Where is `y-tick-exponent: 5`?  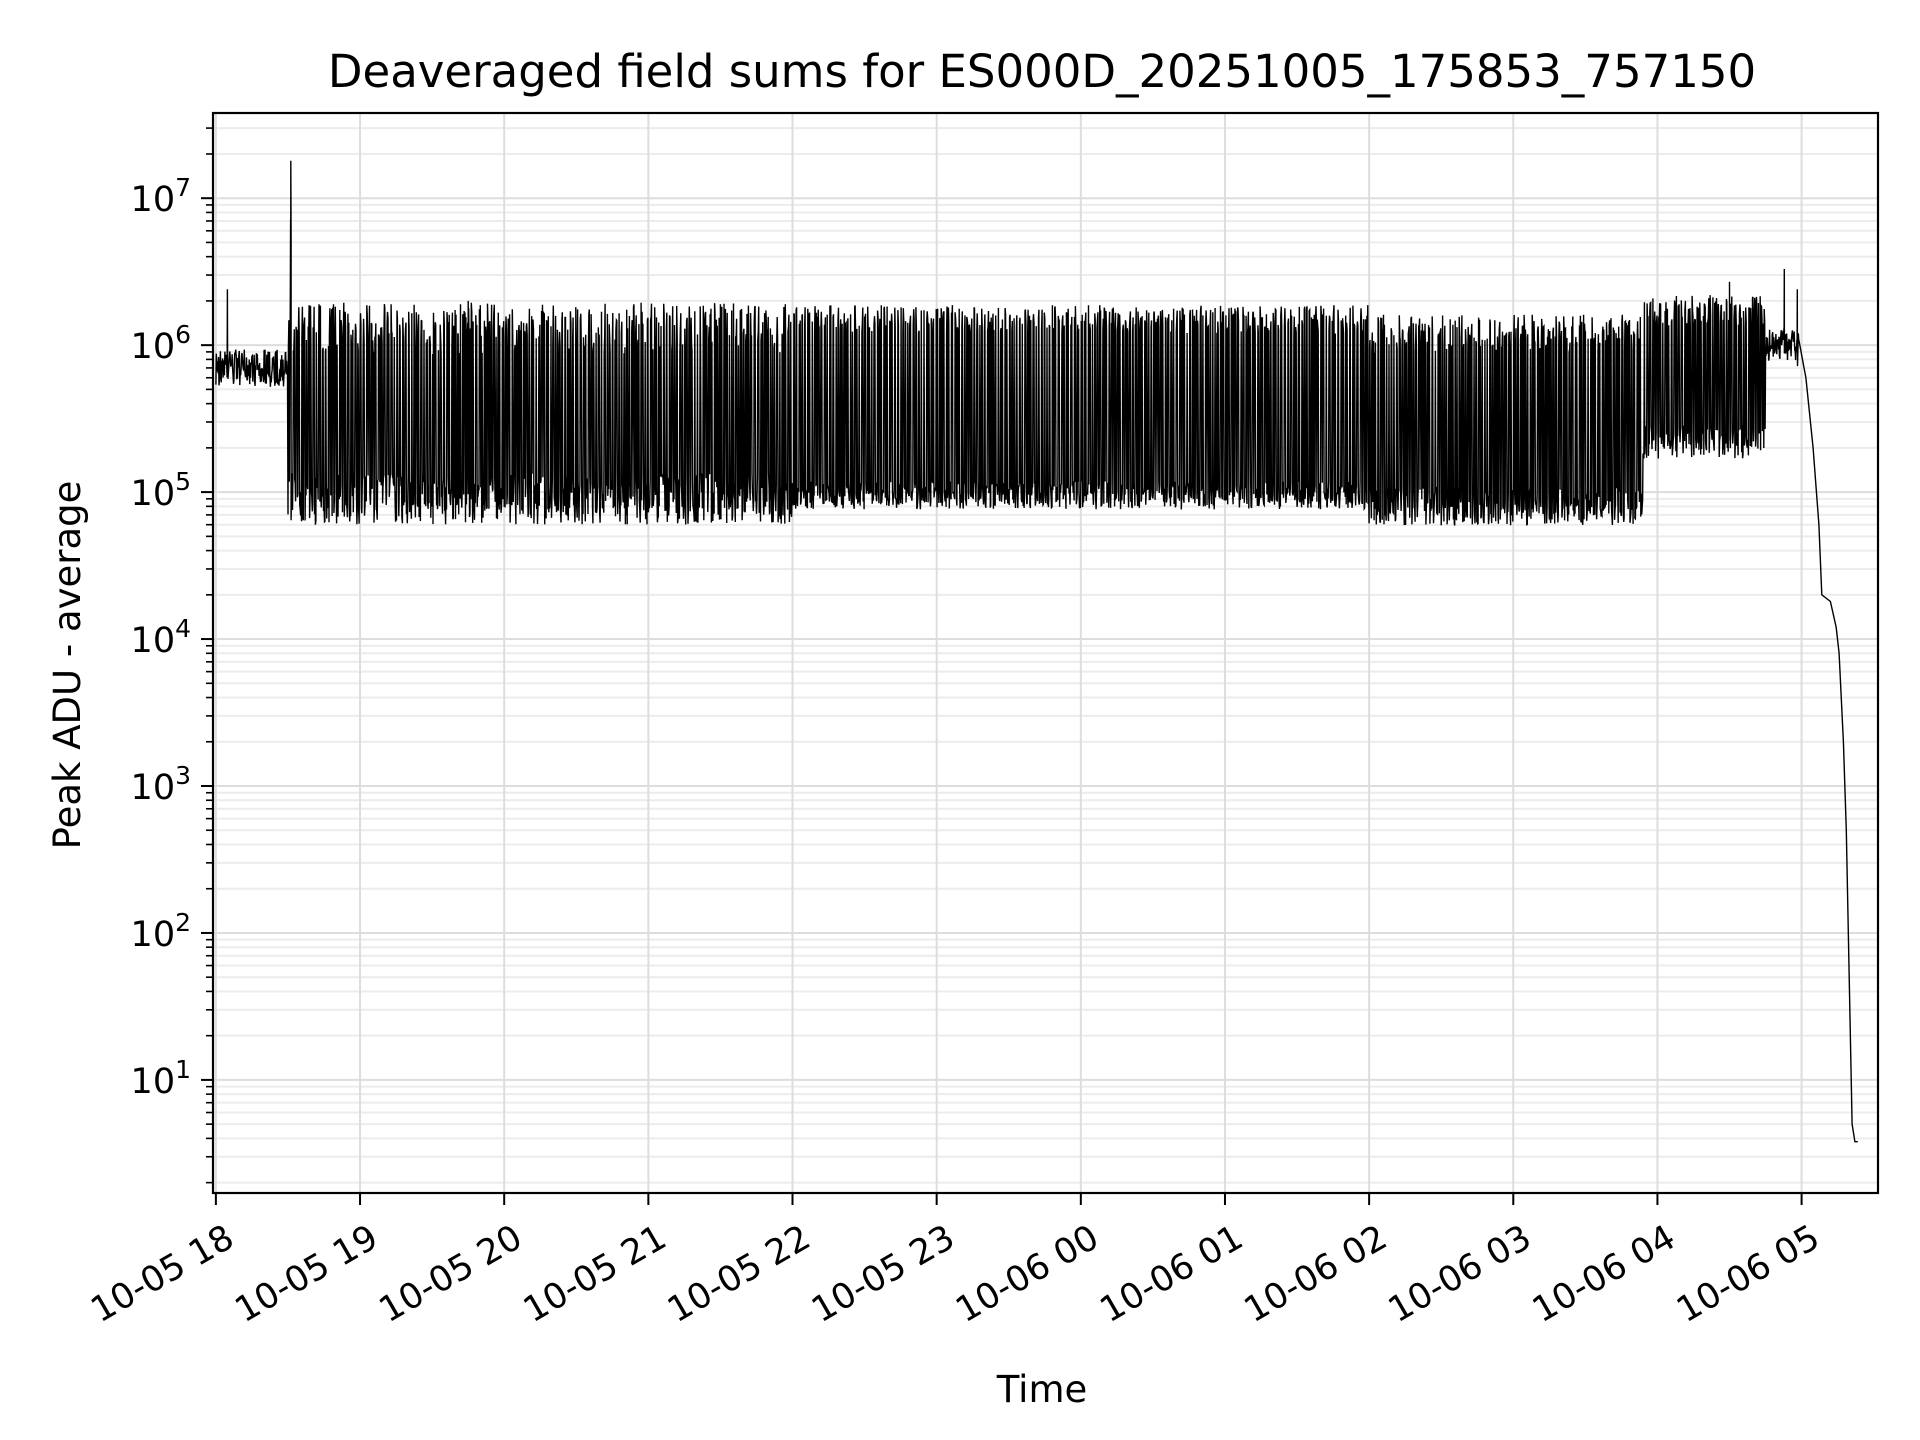 y-tick-exponent: 5 is located at coordinates (183, 481).